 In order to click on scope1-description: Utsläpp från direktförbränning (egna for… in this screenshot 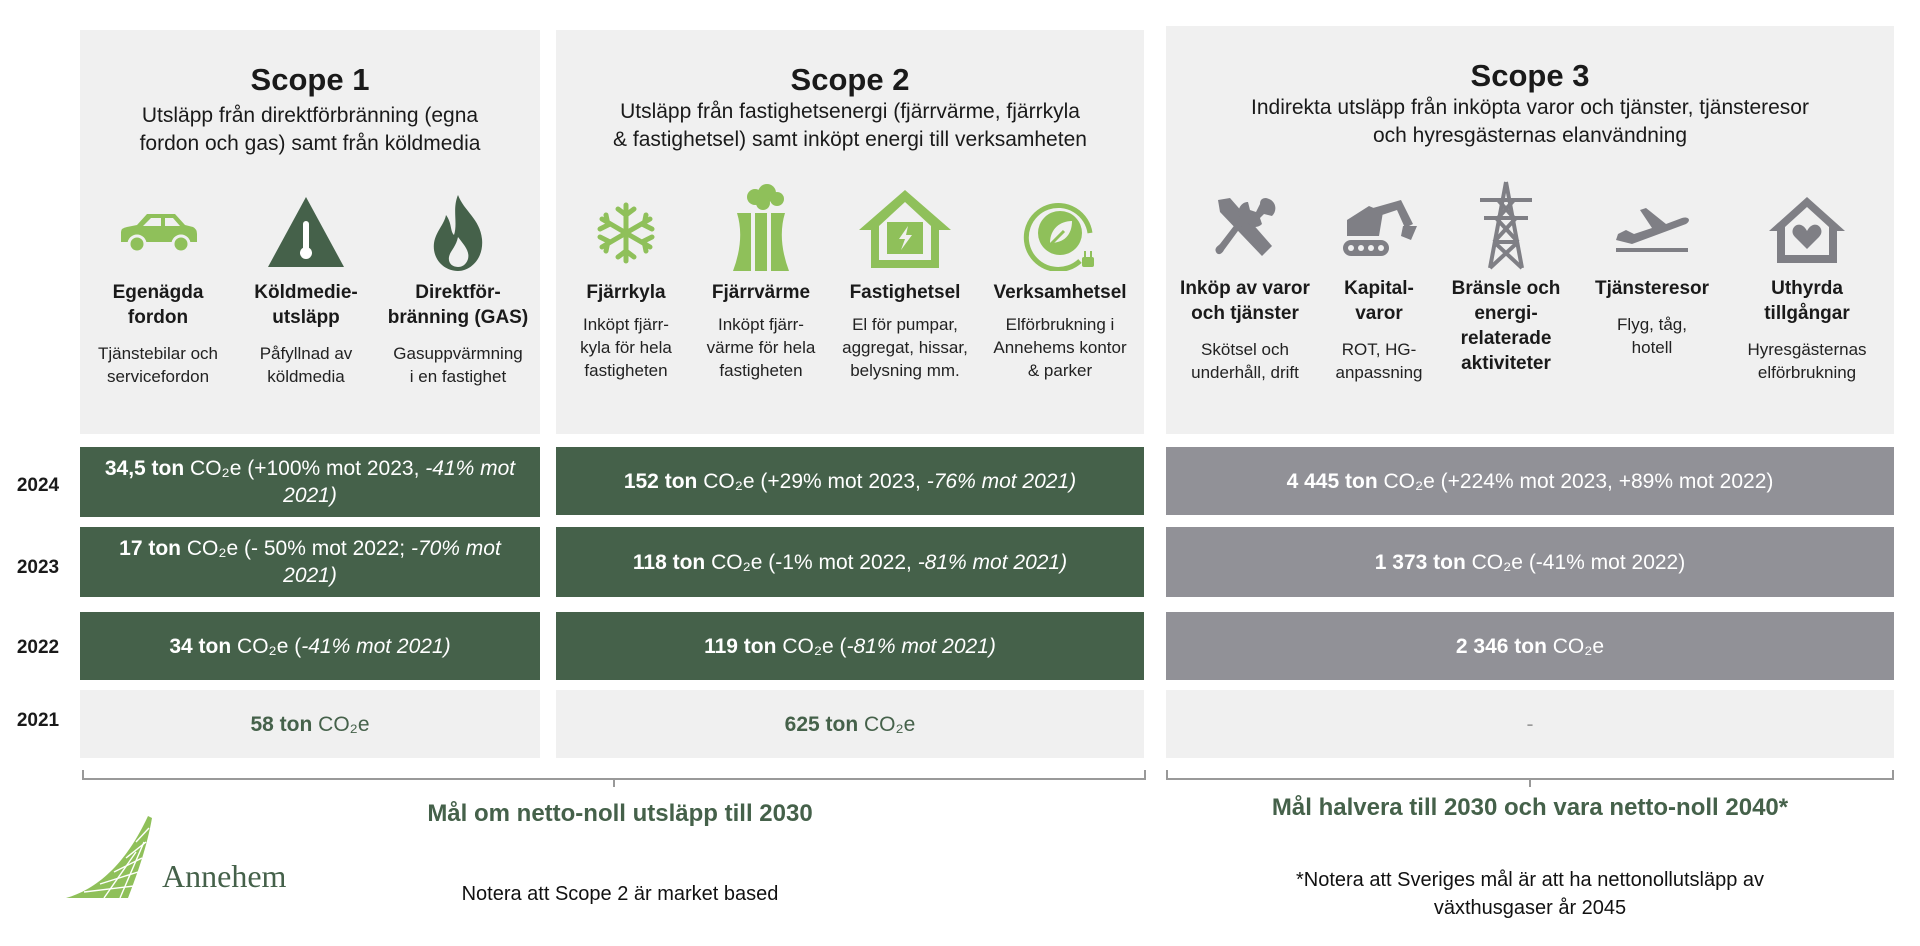, I will do `click(310, 129)`.